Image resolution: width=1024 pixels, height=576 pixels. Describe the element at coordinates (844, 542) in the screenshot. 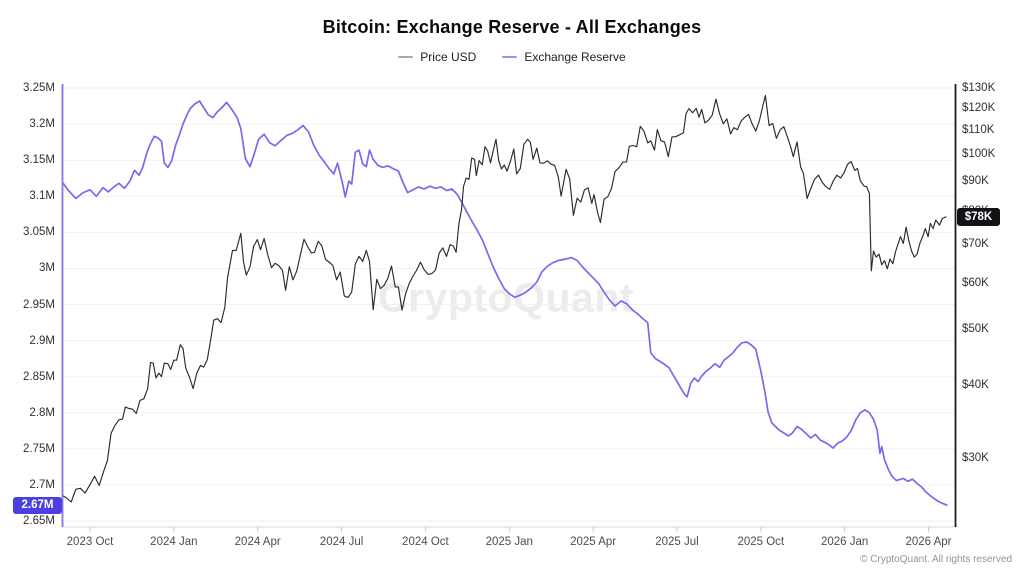

I see `x-axis-tick-label: 2026 Jan` at that location.